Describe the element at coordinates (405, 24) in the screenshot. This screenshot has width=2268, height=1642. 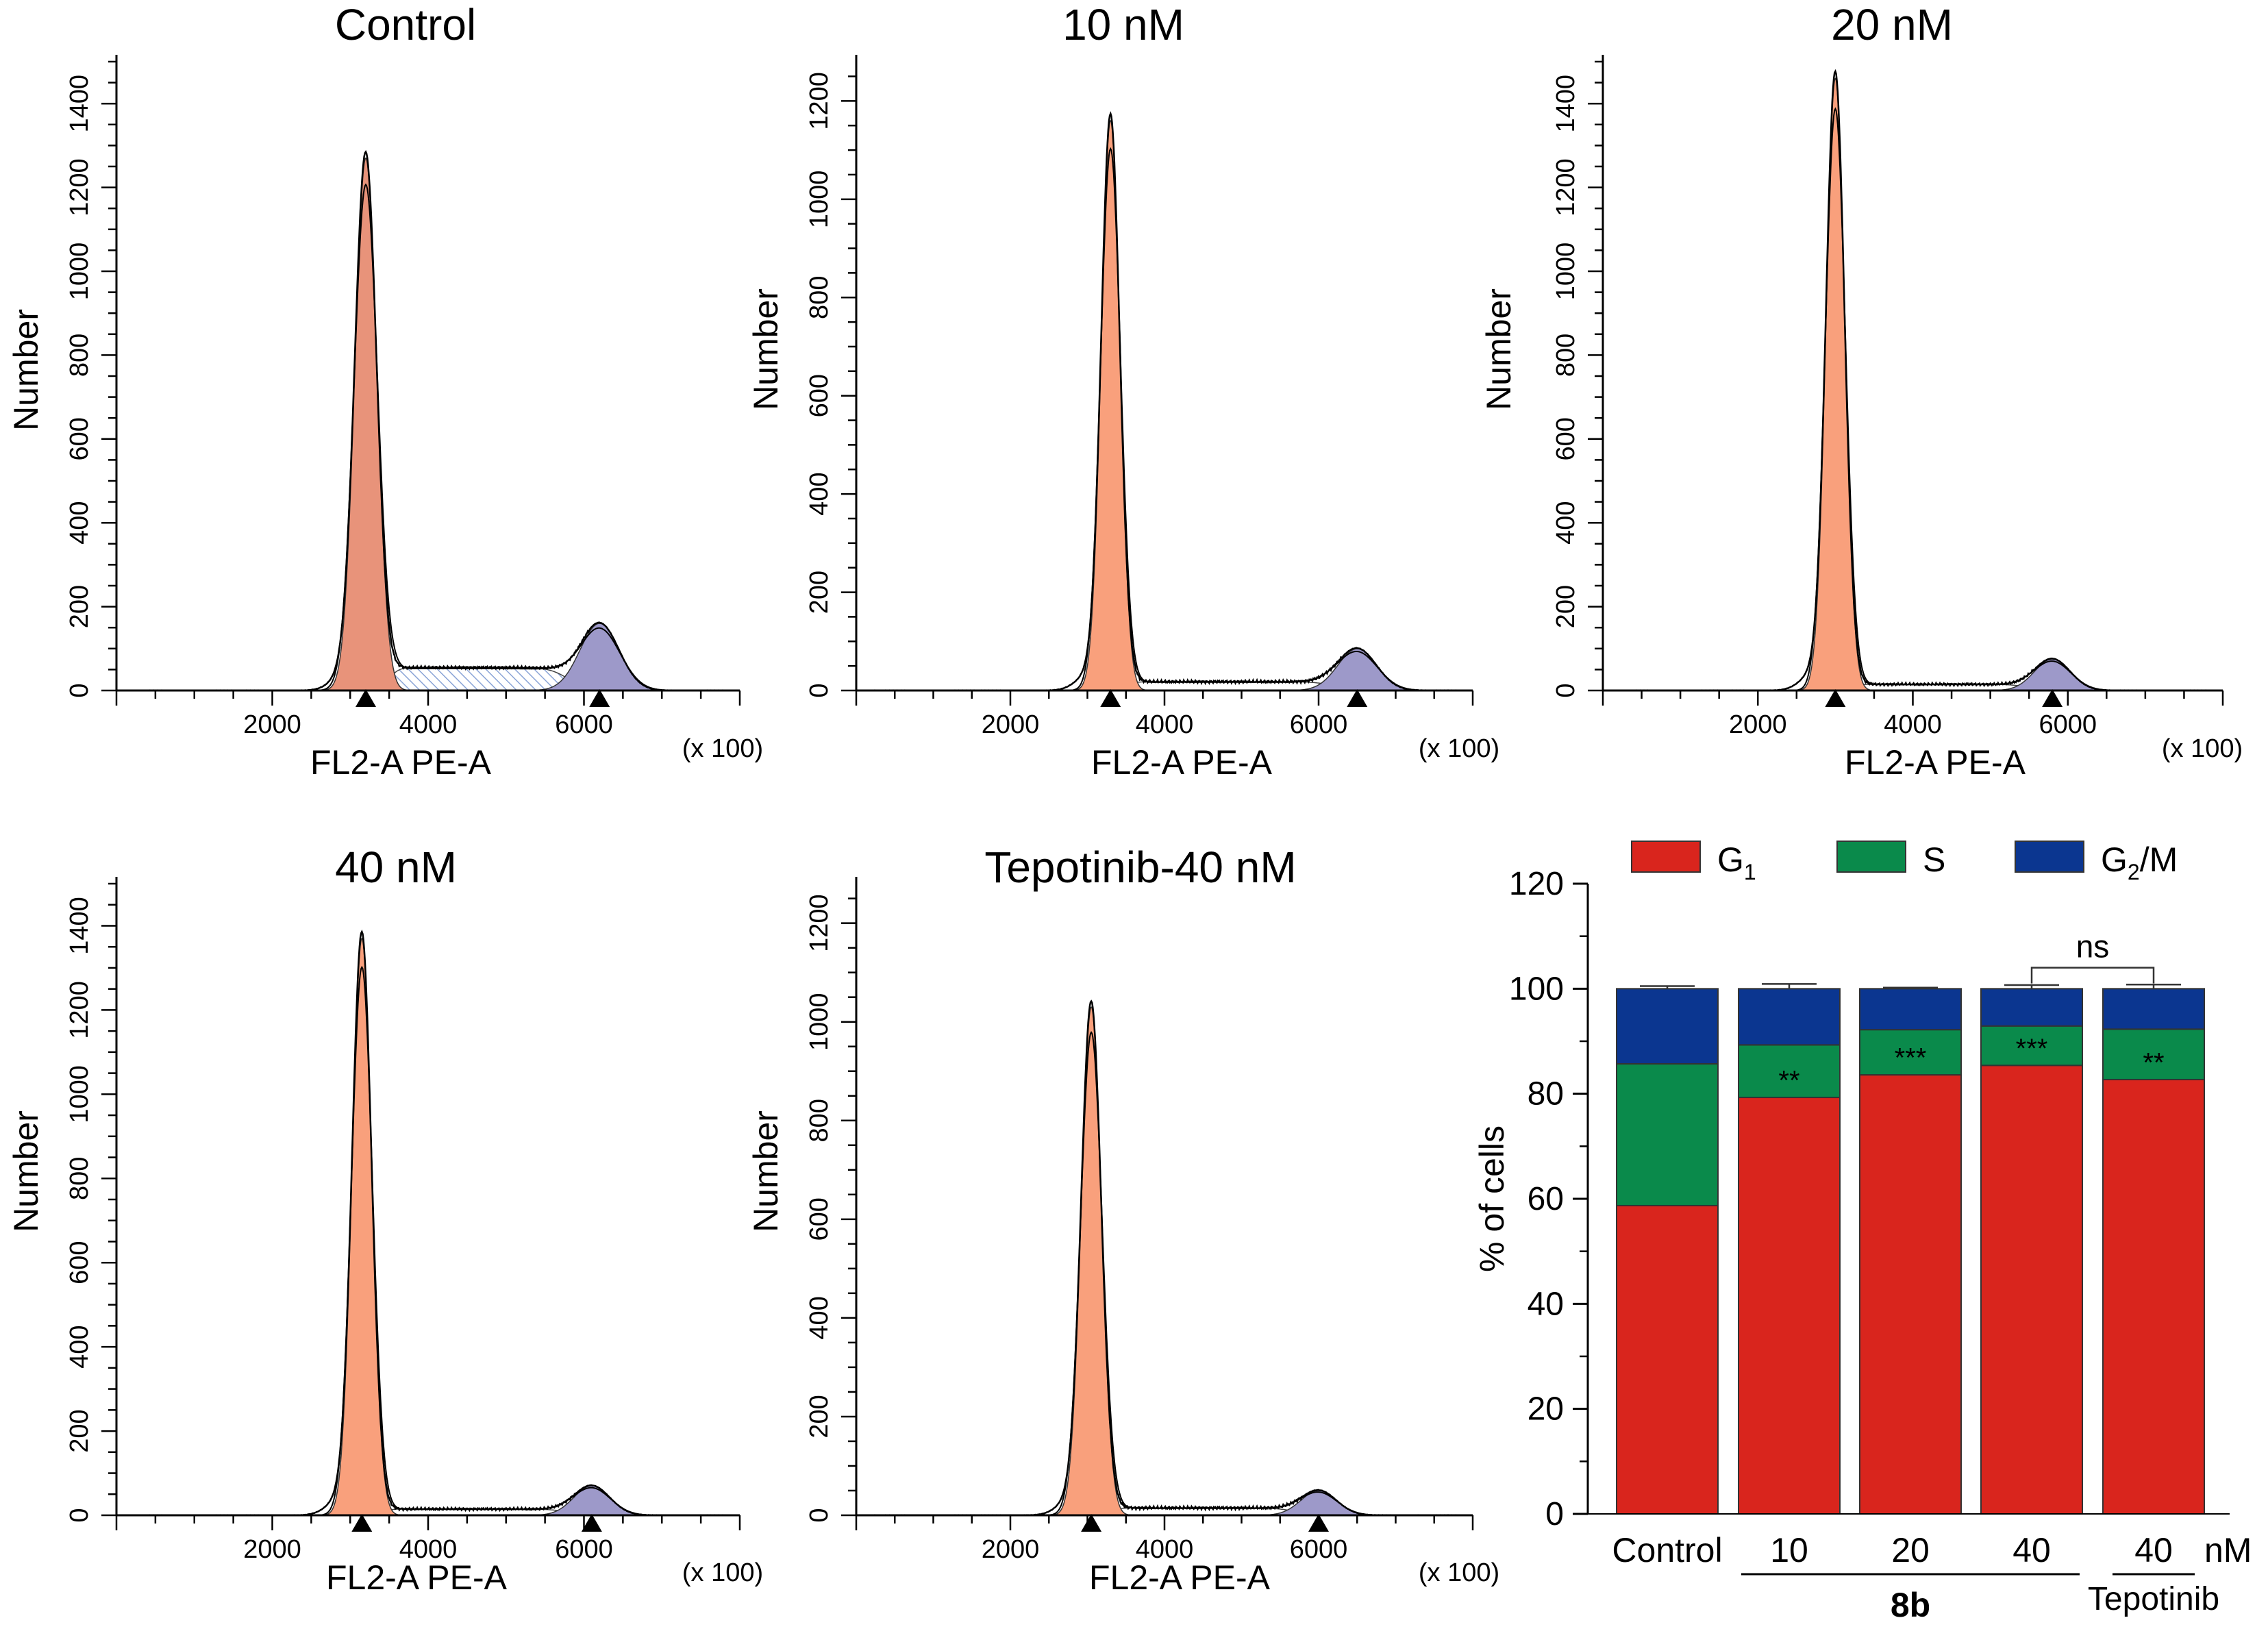
I see `panel-title: Control` at that location.